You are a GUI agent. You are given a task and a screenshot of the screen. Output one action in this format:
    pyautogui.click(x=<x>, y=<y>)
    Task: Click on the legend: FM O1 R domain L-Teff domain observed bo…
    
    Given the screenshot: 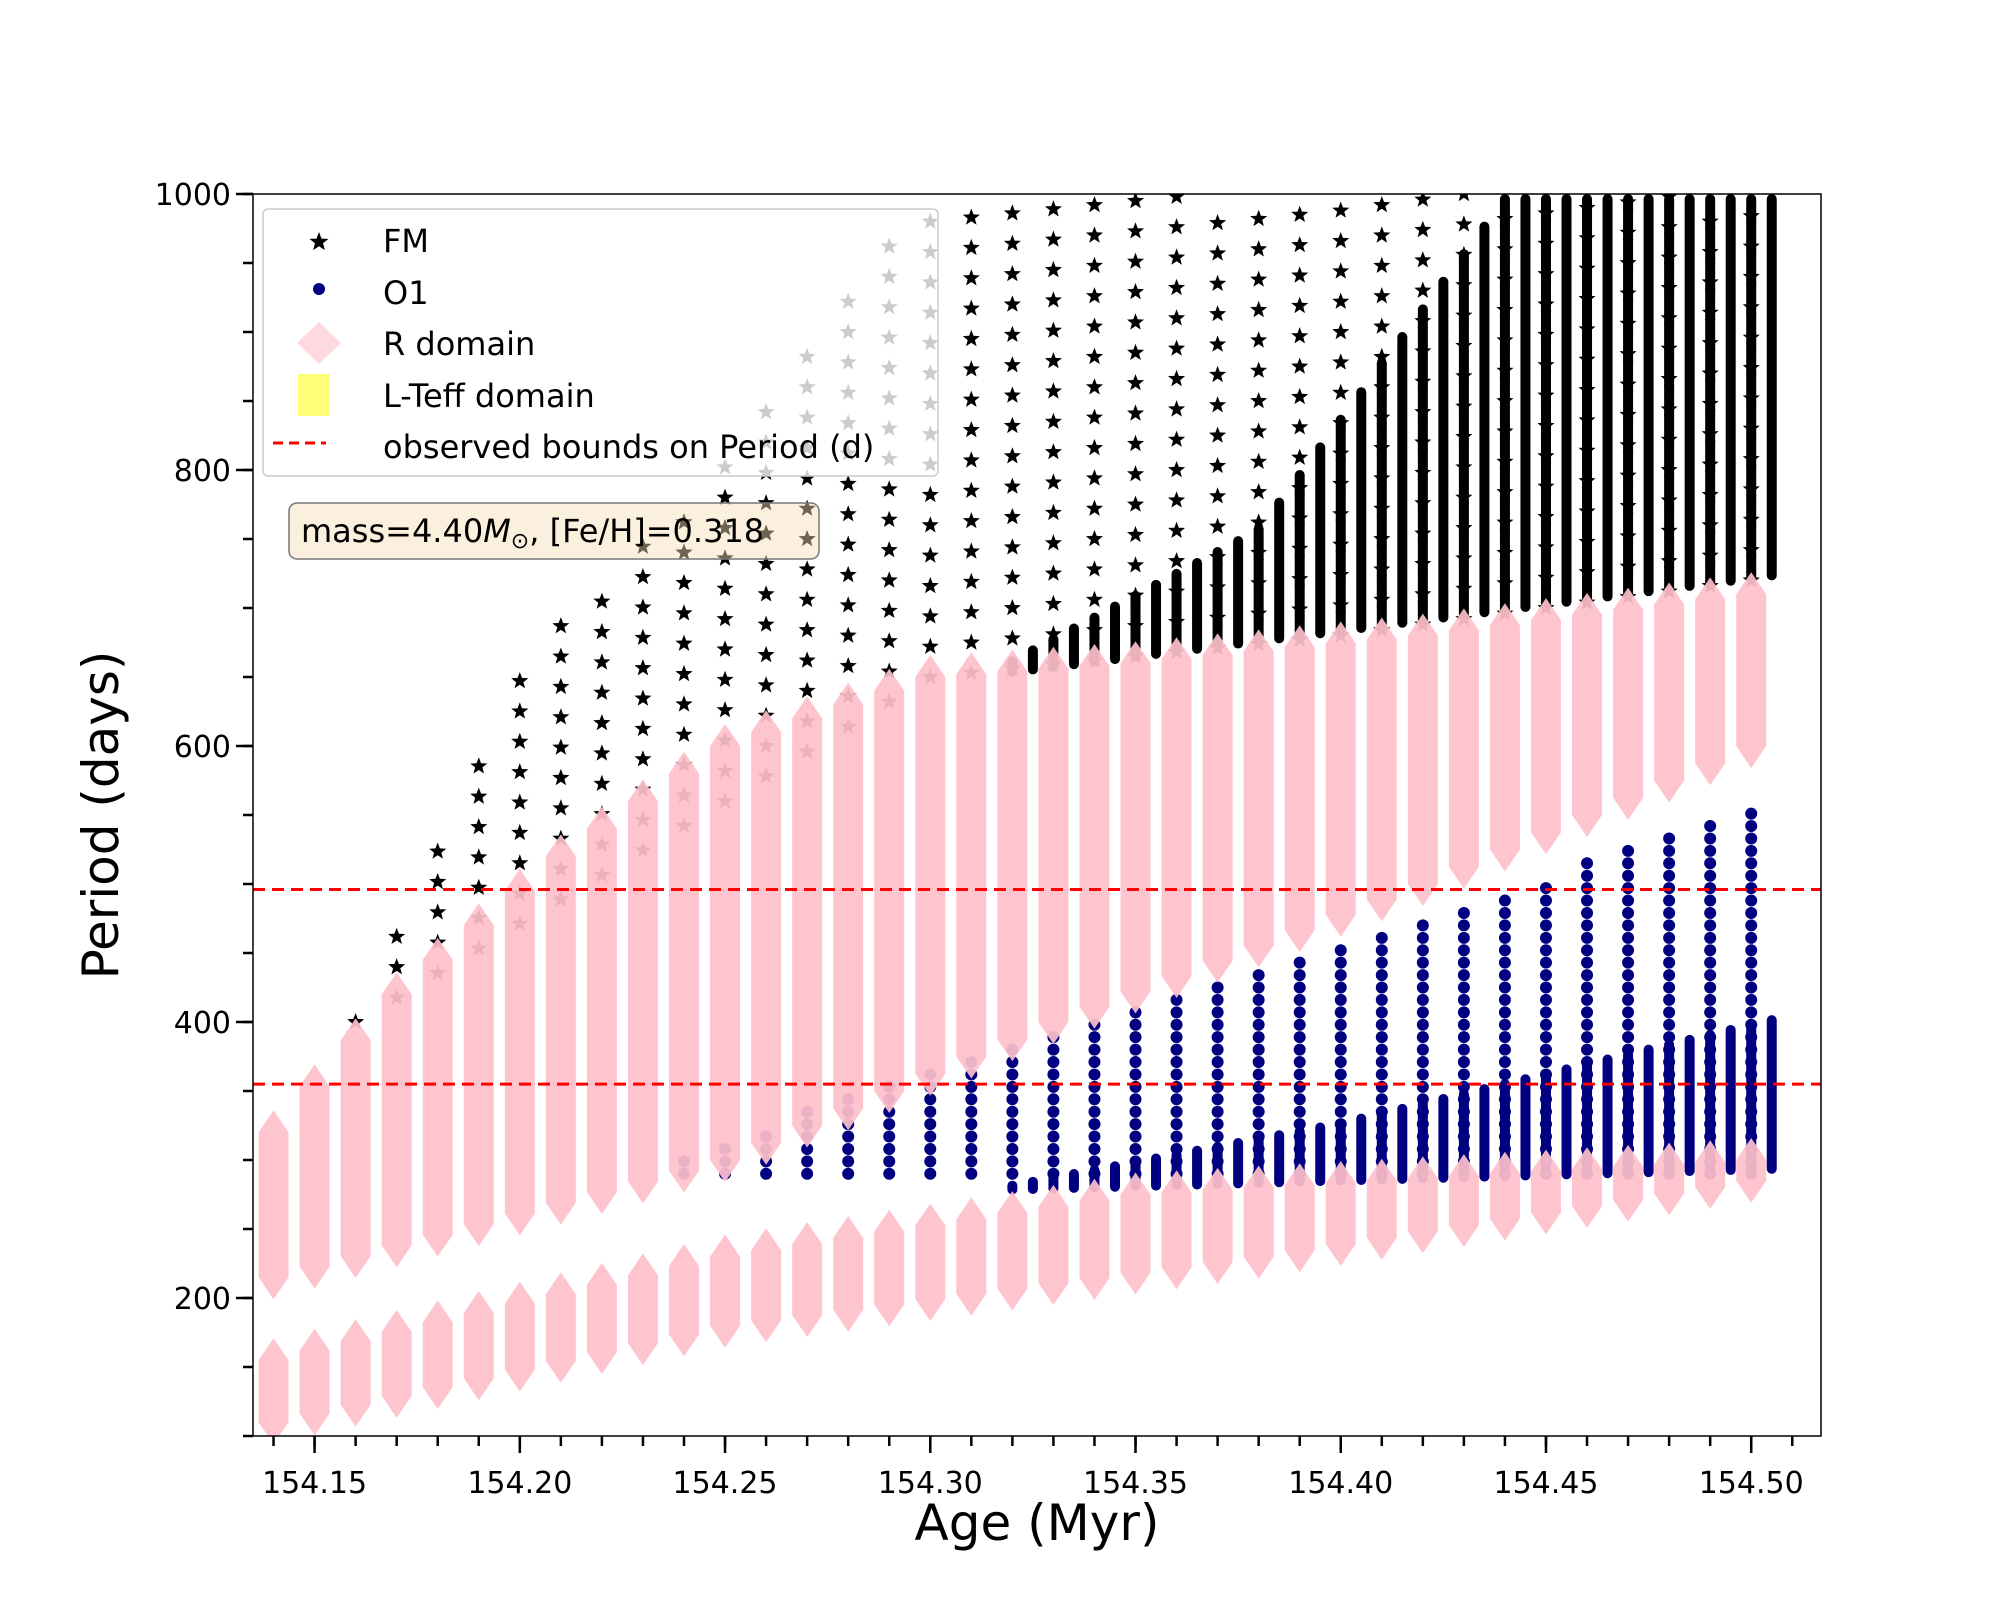 What is the action you would take?
    pyautogui.click(x=600, y=342)
    